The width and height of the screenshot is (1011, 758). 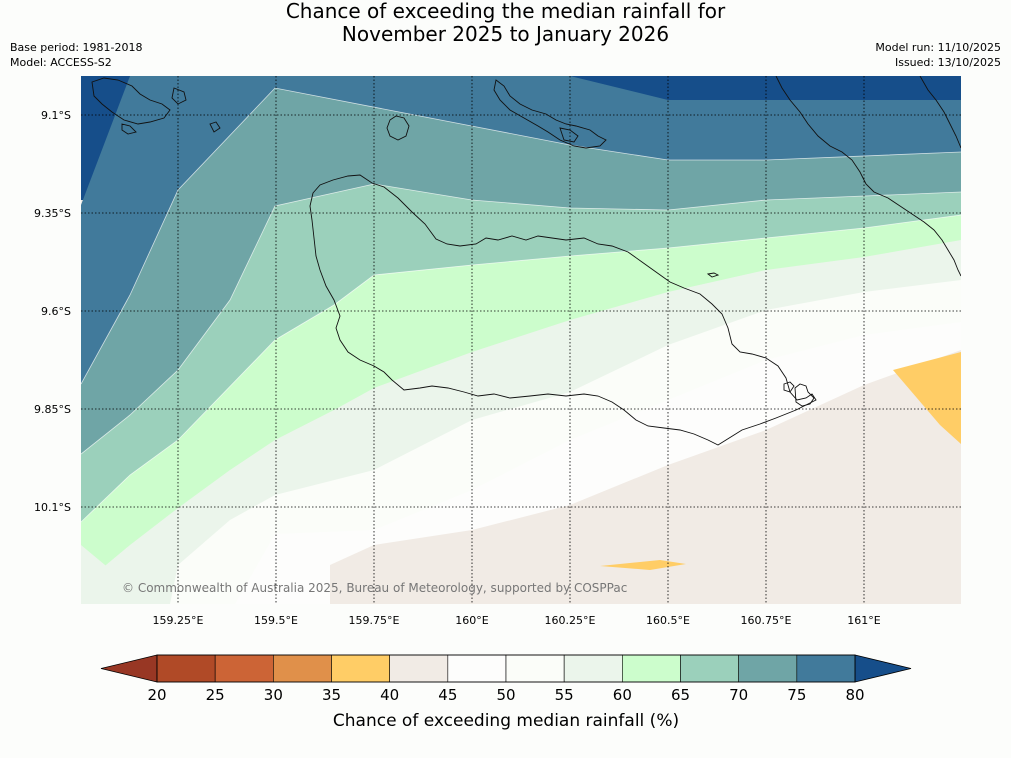 I want to click on lon-label: 160.75°E, so click(x=766, y=620).